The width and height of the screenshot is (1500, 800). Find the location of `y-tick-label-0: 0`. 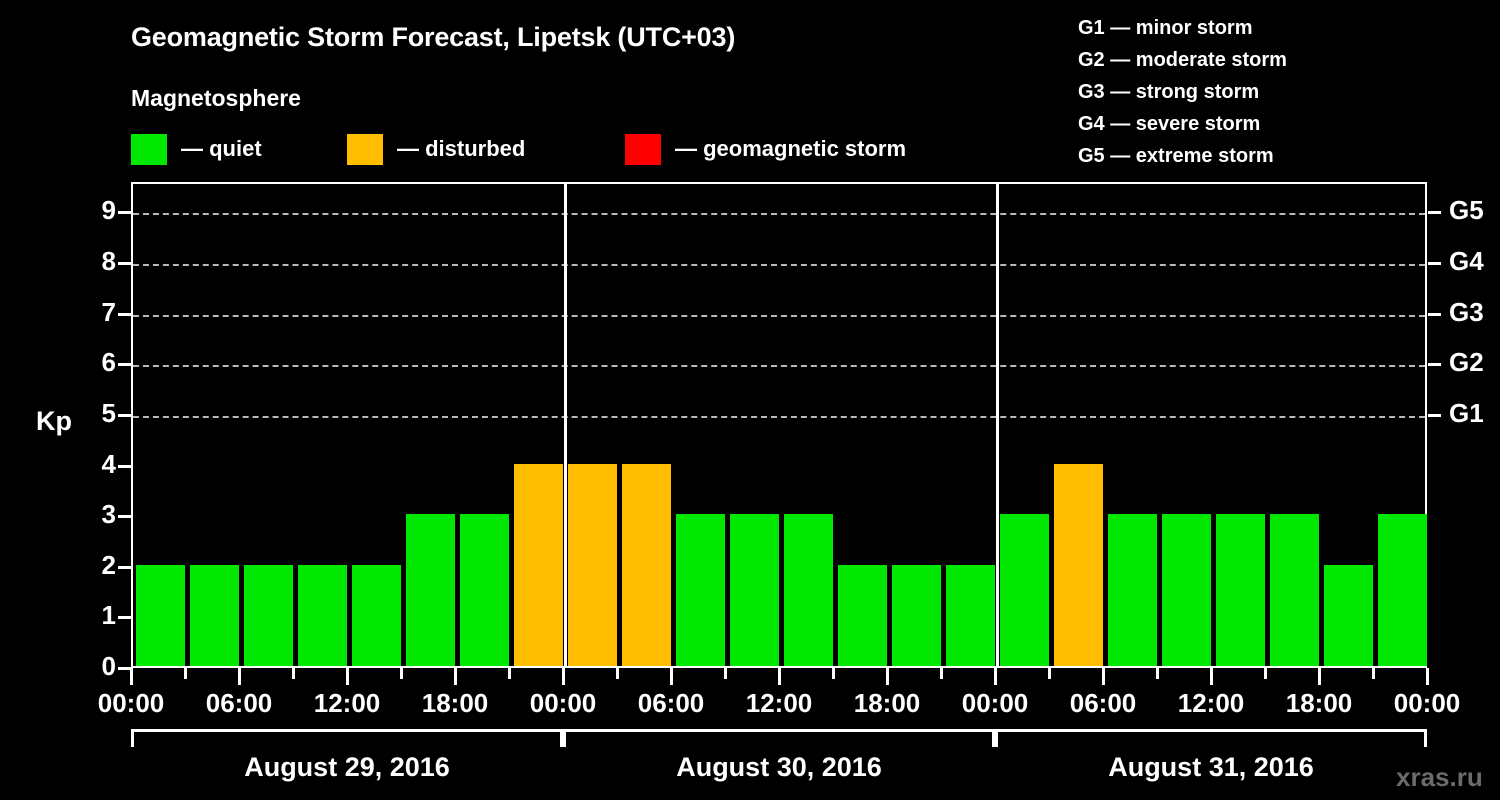

y-tick-label-0: 0 is located at coordinates (108, 666).